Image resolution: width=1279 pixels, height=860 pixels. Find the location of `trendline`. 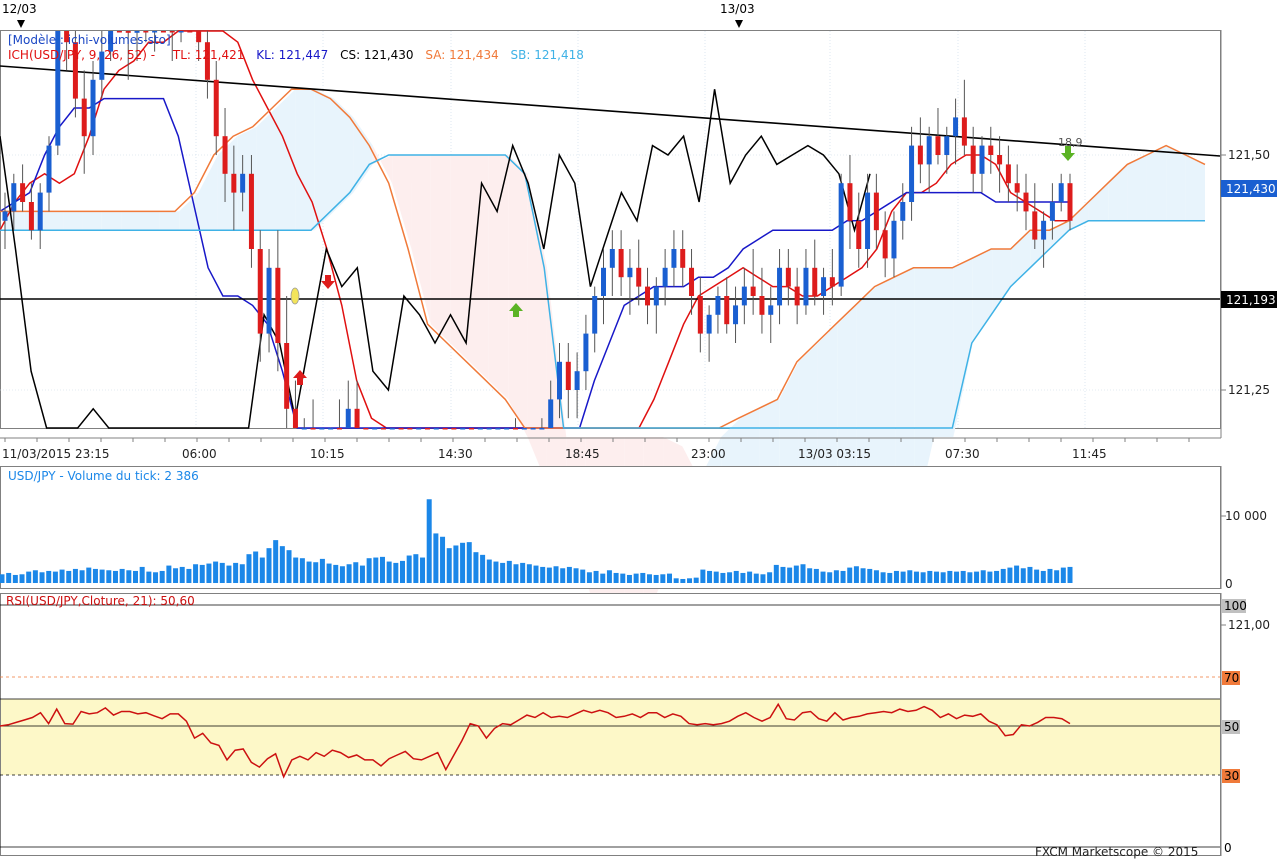

trendline is located at coordinates (610, 111).